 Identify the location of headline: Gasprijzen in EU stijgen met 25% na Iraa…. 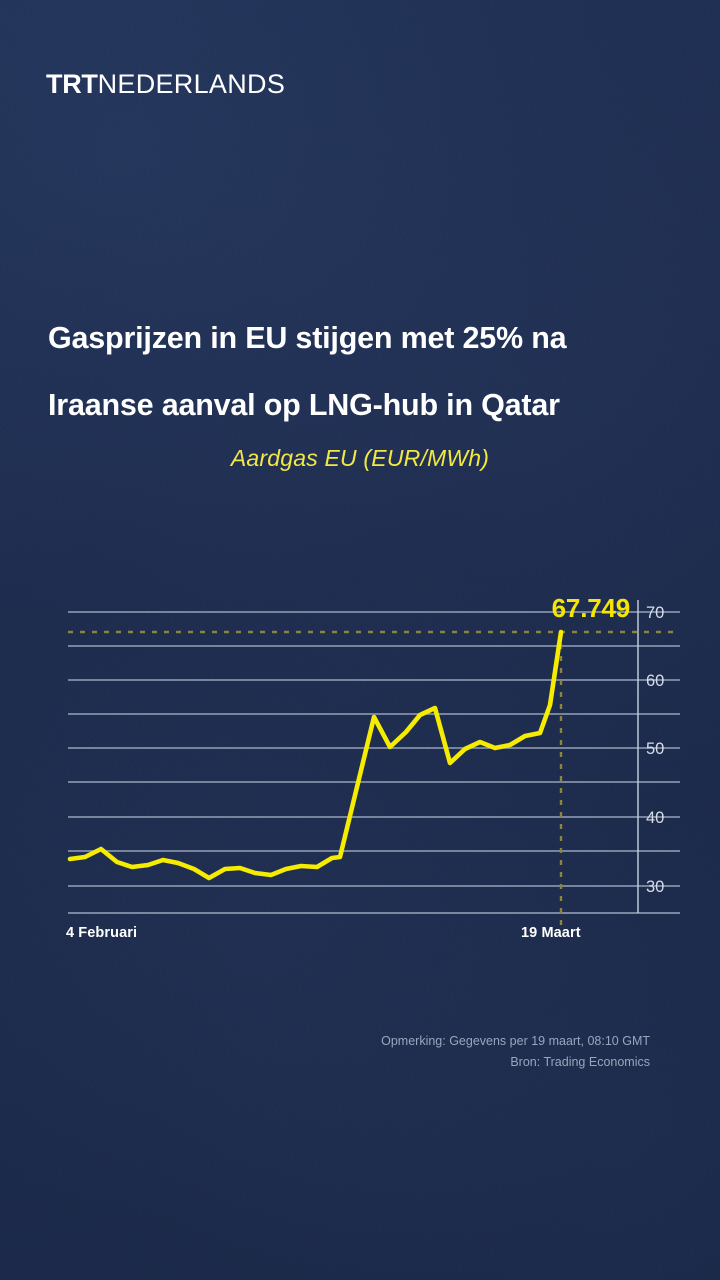
(363, 372).